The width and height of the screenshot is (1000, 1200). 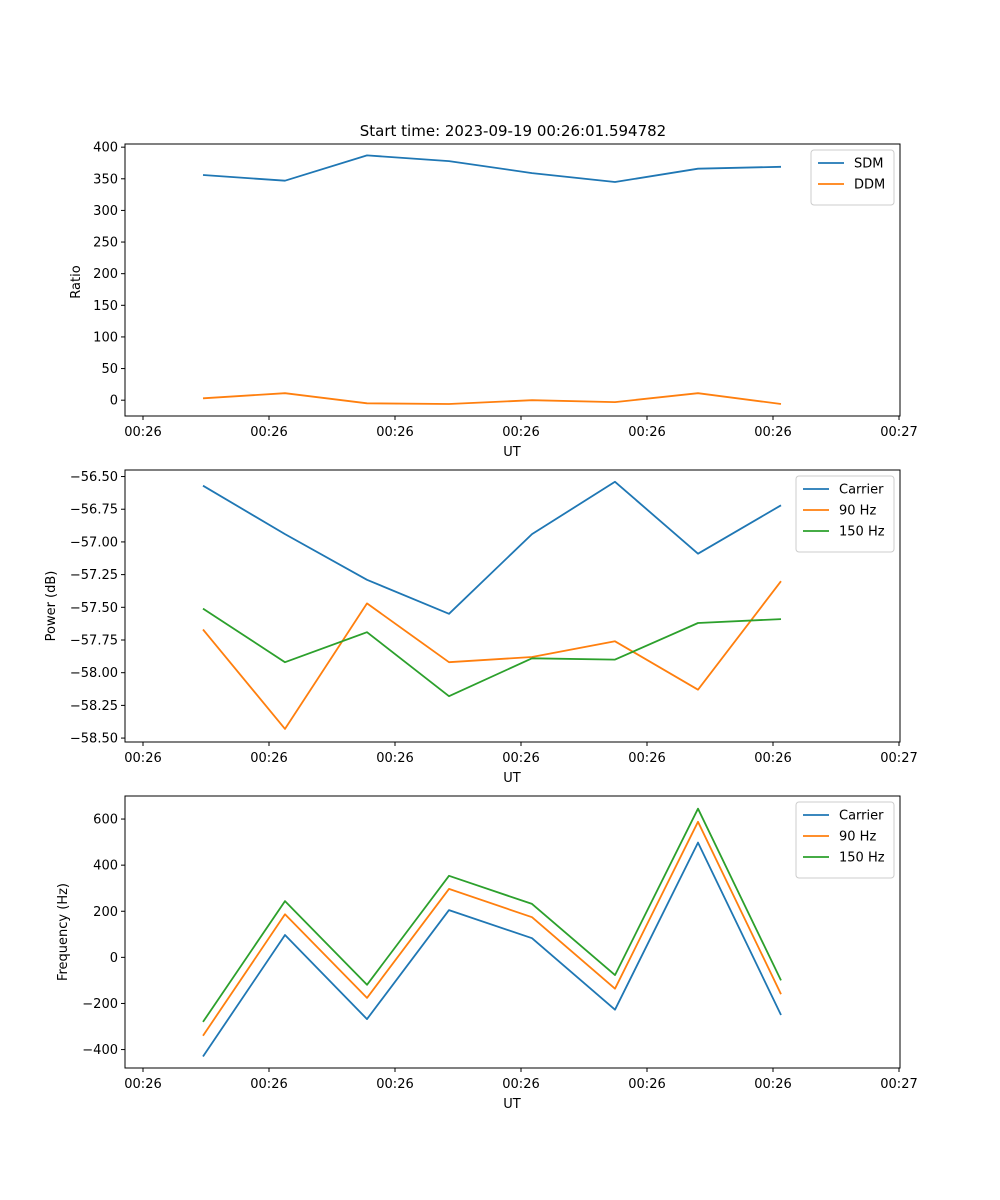 What do you see at coordinates (492, 652) in the screenshot?
I see `power-series-line-150-hz` at bounding box center [492, 652].